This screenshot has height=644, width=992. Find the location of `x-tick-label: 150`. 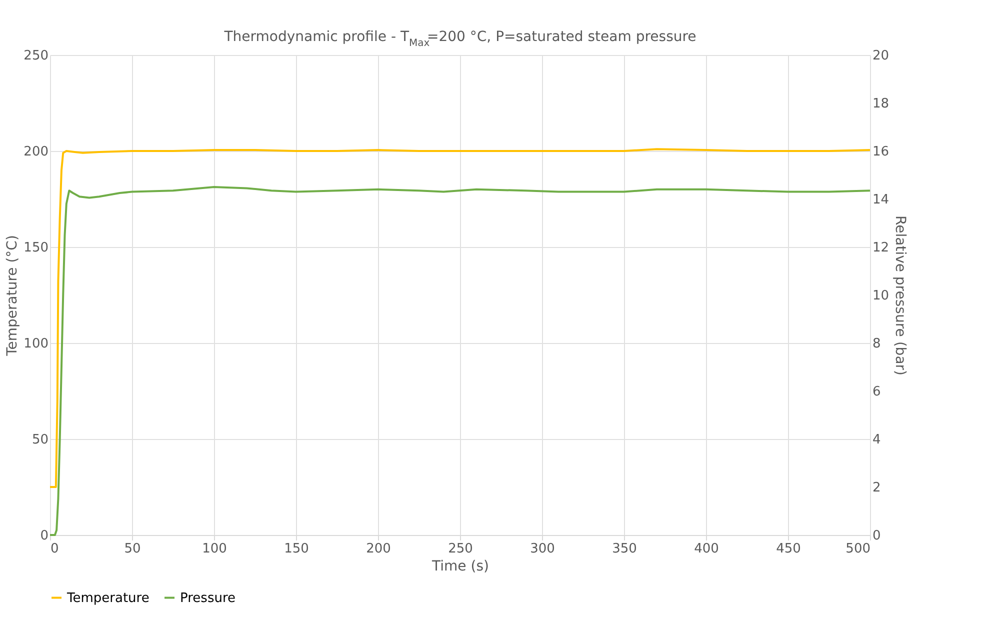

x-tick-label: 150 is located at coordinates (296, 549).